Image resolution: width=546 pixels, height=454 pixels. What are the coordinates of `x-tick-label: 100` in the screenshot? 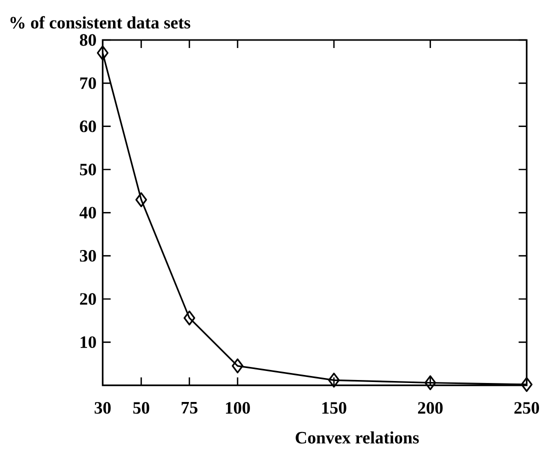 It's located at (238, 408).